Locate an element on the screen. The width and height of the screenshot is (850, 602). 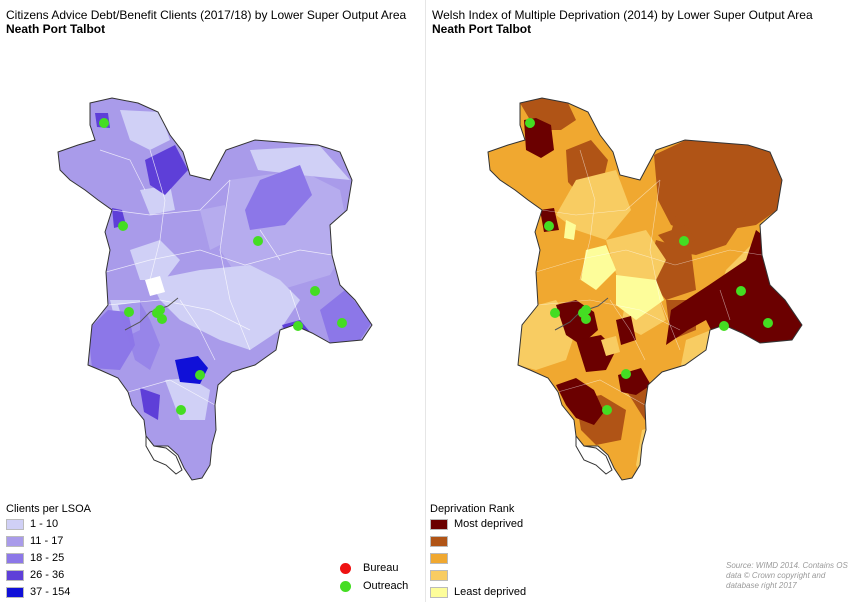
left-legend-title: Clients per LSOA is located at coordinates (48, 509).